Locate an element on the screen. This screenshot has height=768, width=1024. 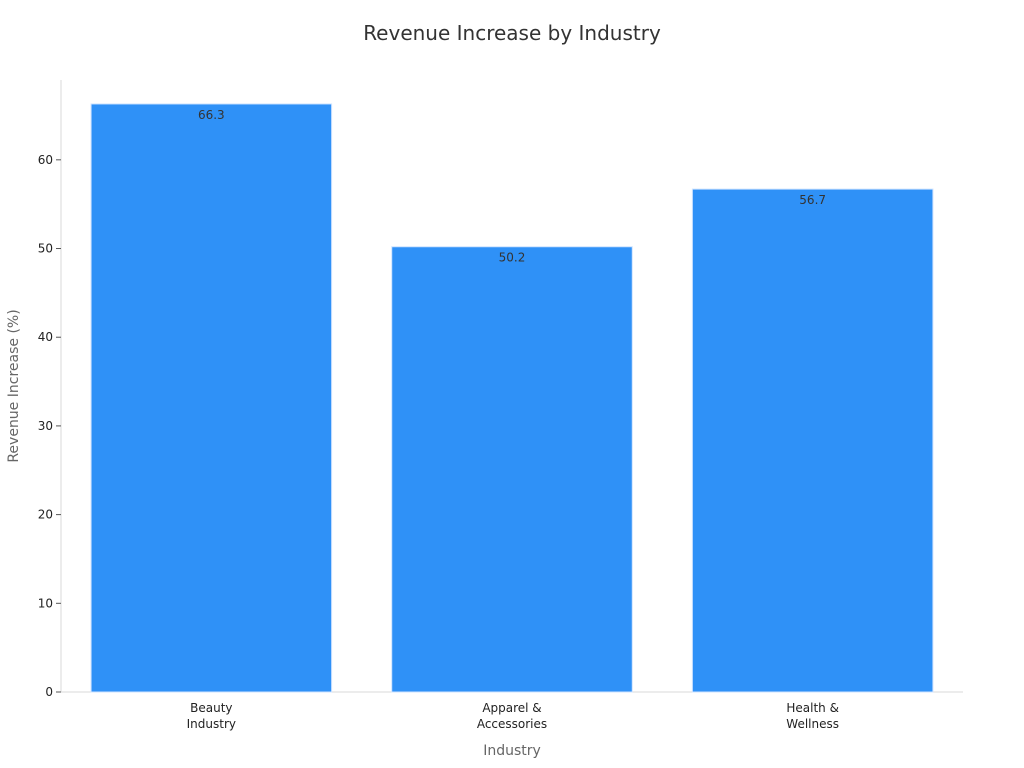
y-ticks-group: 0 10 20 30 40 50 60 is located at coordinates (49, 426).